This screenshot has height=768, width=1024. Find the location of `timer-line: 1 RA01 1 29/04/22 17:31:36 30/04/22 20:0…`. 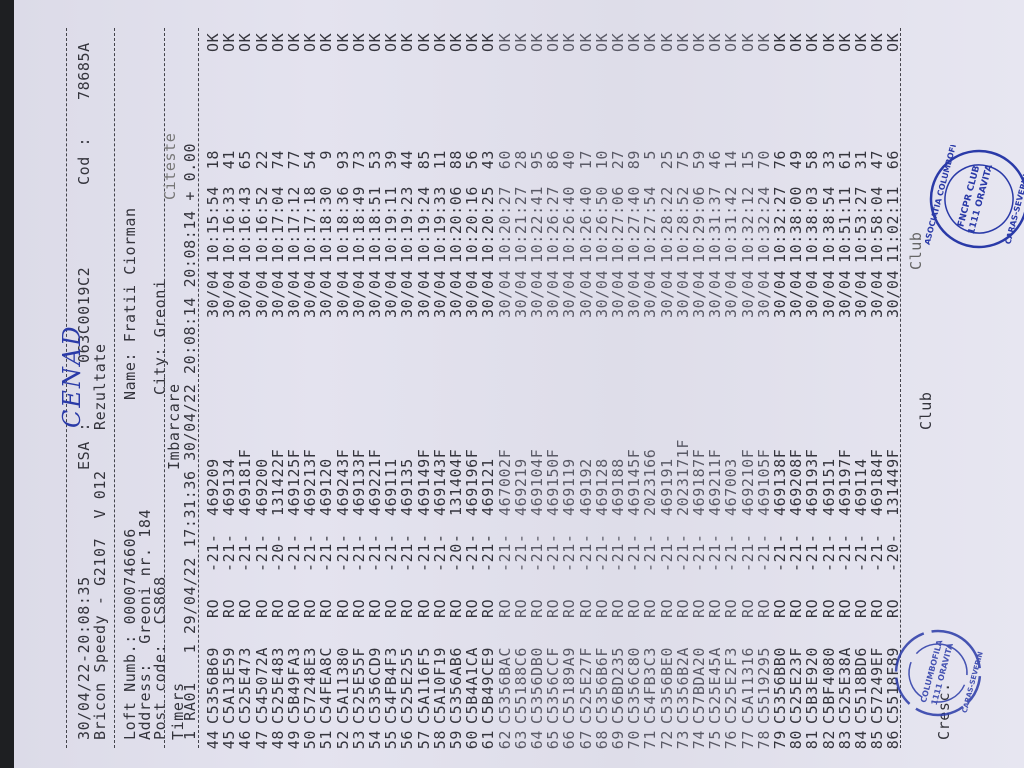

timer-line: 1 RA01 1 29/04/22 17:31:36 30/04/22 20:0… is located at coordinates (190, 441).